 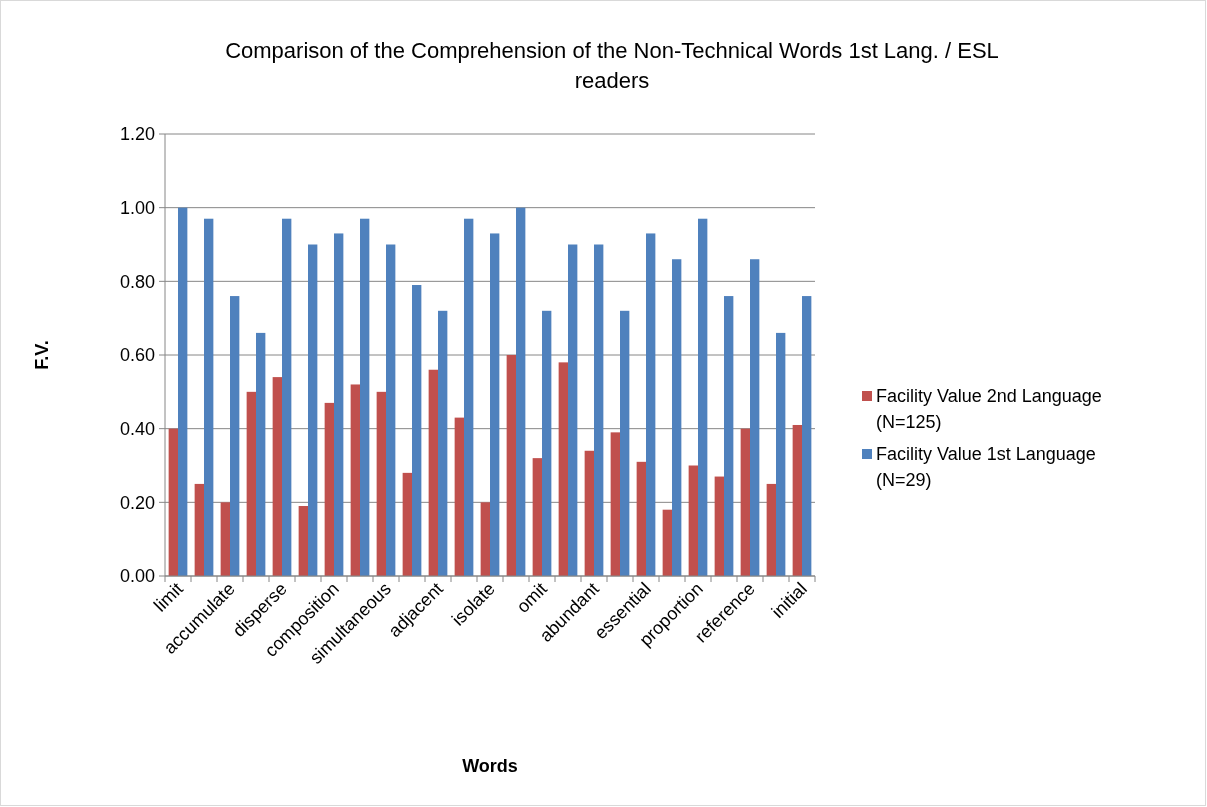 I want to click on legend-label: Facility Value 1st Language (N=29), so click(x=986, y=467).